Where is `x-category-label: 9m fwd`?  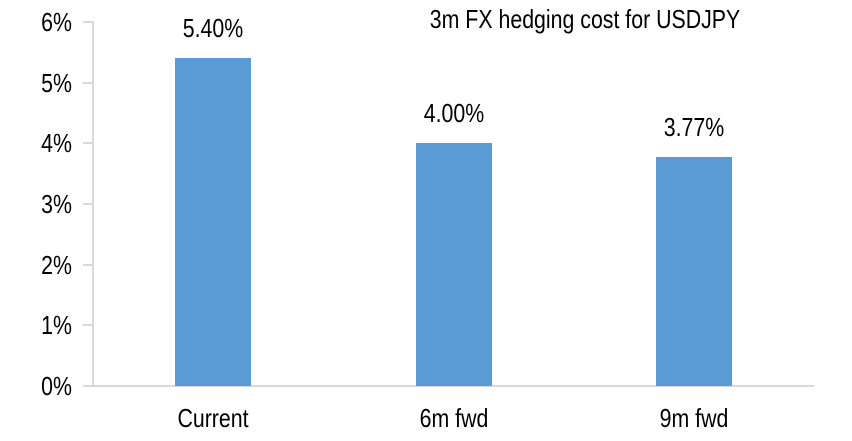
x-category-label: 9m fwd is located at coordinates (694, 418).